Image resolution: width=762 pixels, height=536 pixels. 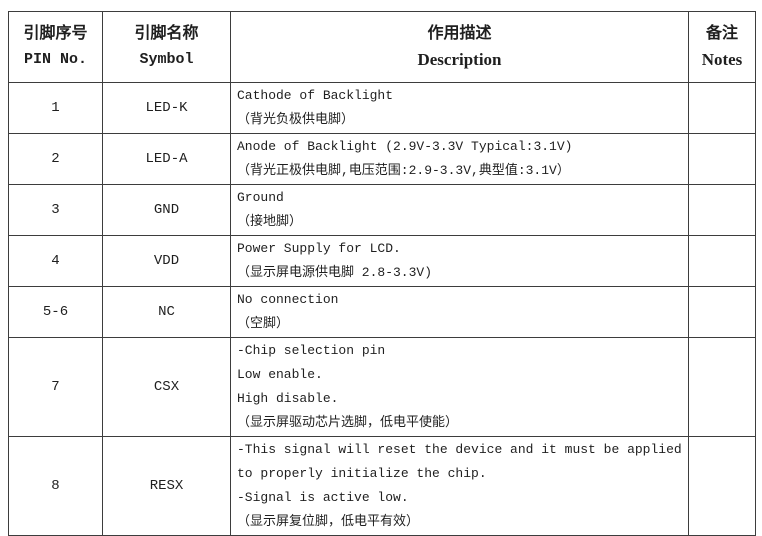 What do you see at coordinates (288, 299) in the screenshot?
I see `description-line: No connection` at bounding box center [288, 299].